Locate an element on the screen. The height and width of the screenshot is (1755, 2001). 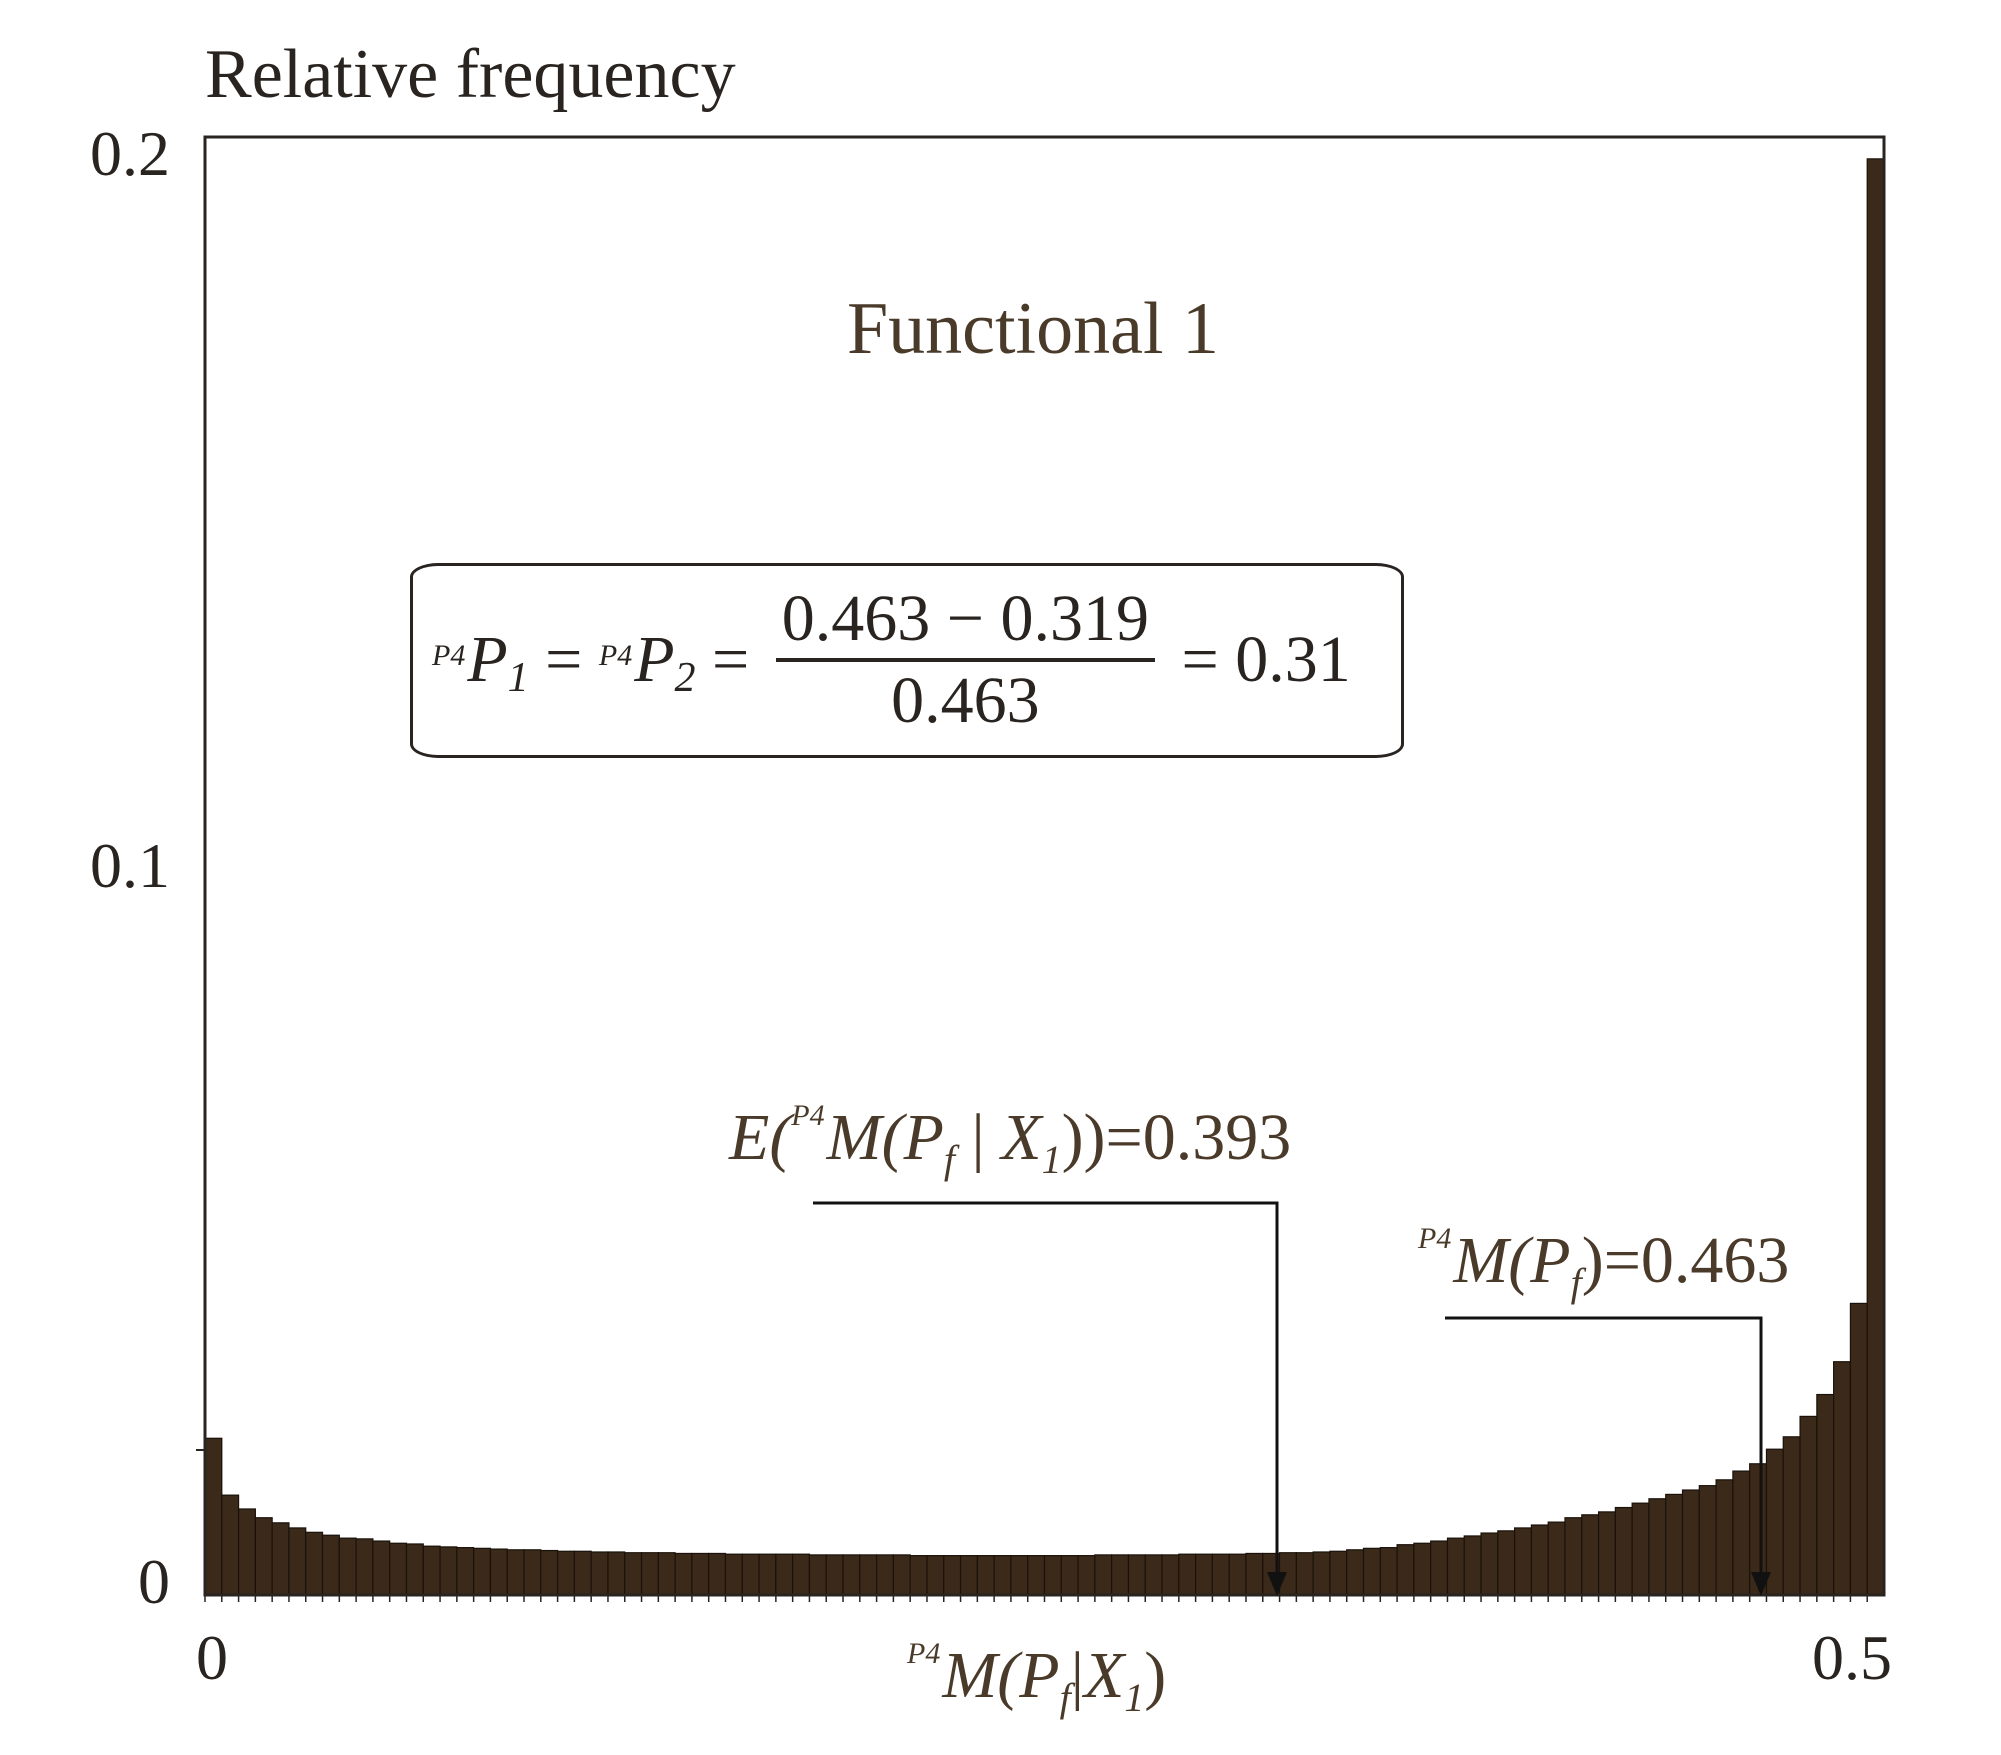
mean-sup: P4 is located at coordinates (808, 1115).